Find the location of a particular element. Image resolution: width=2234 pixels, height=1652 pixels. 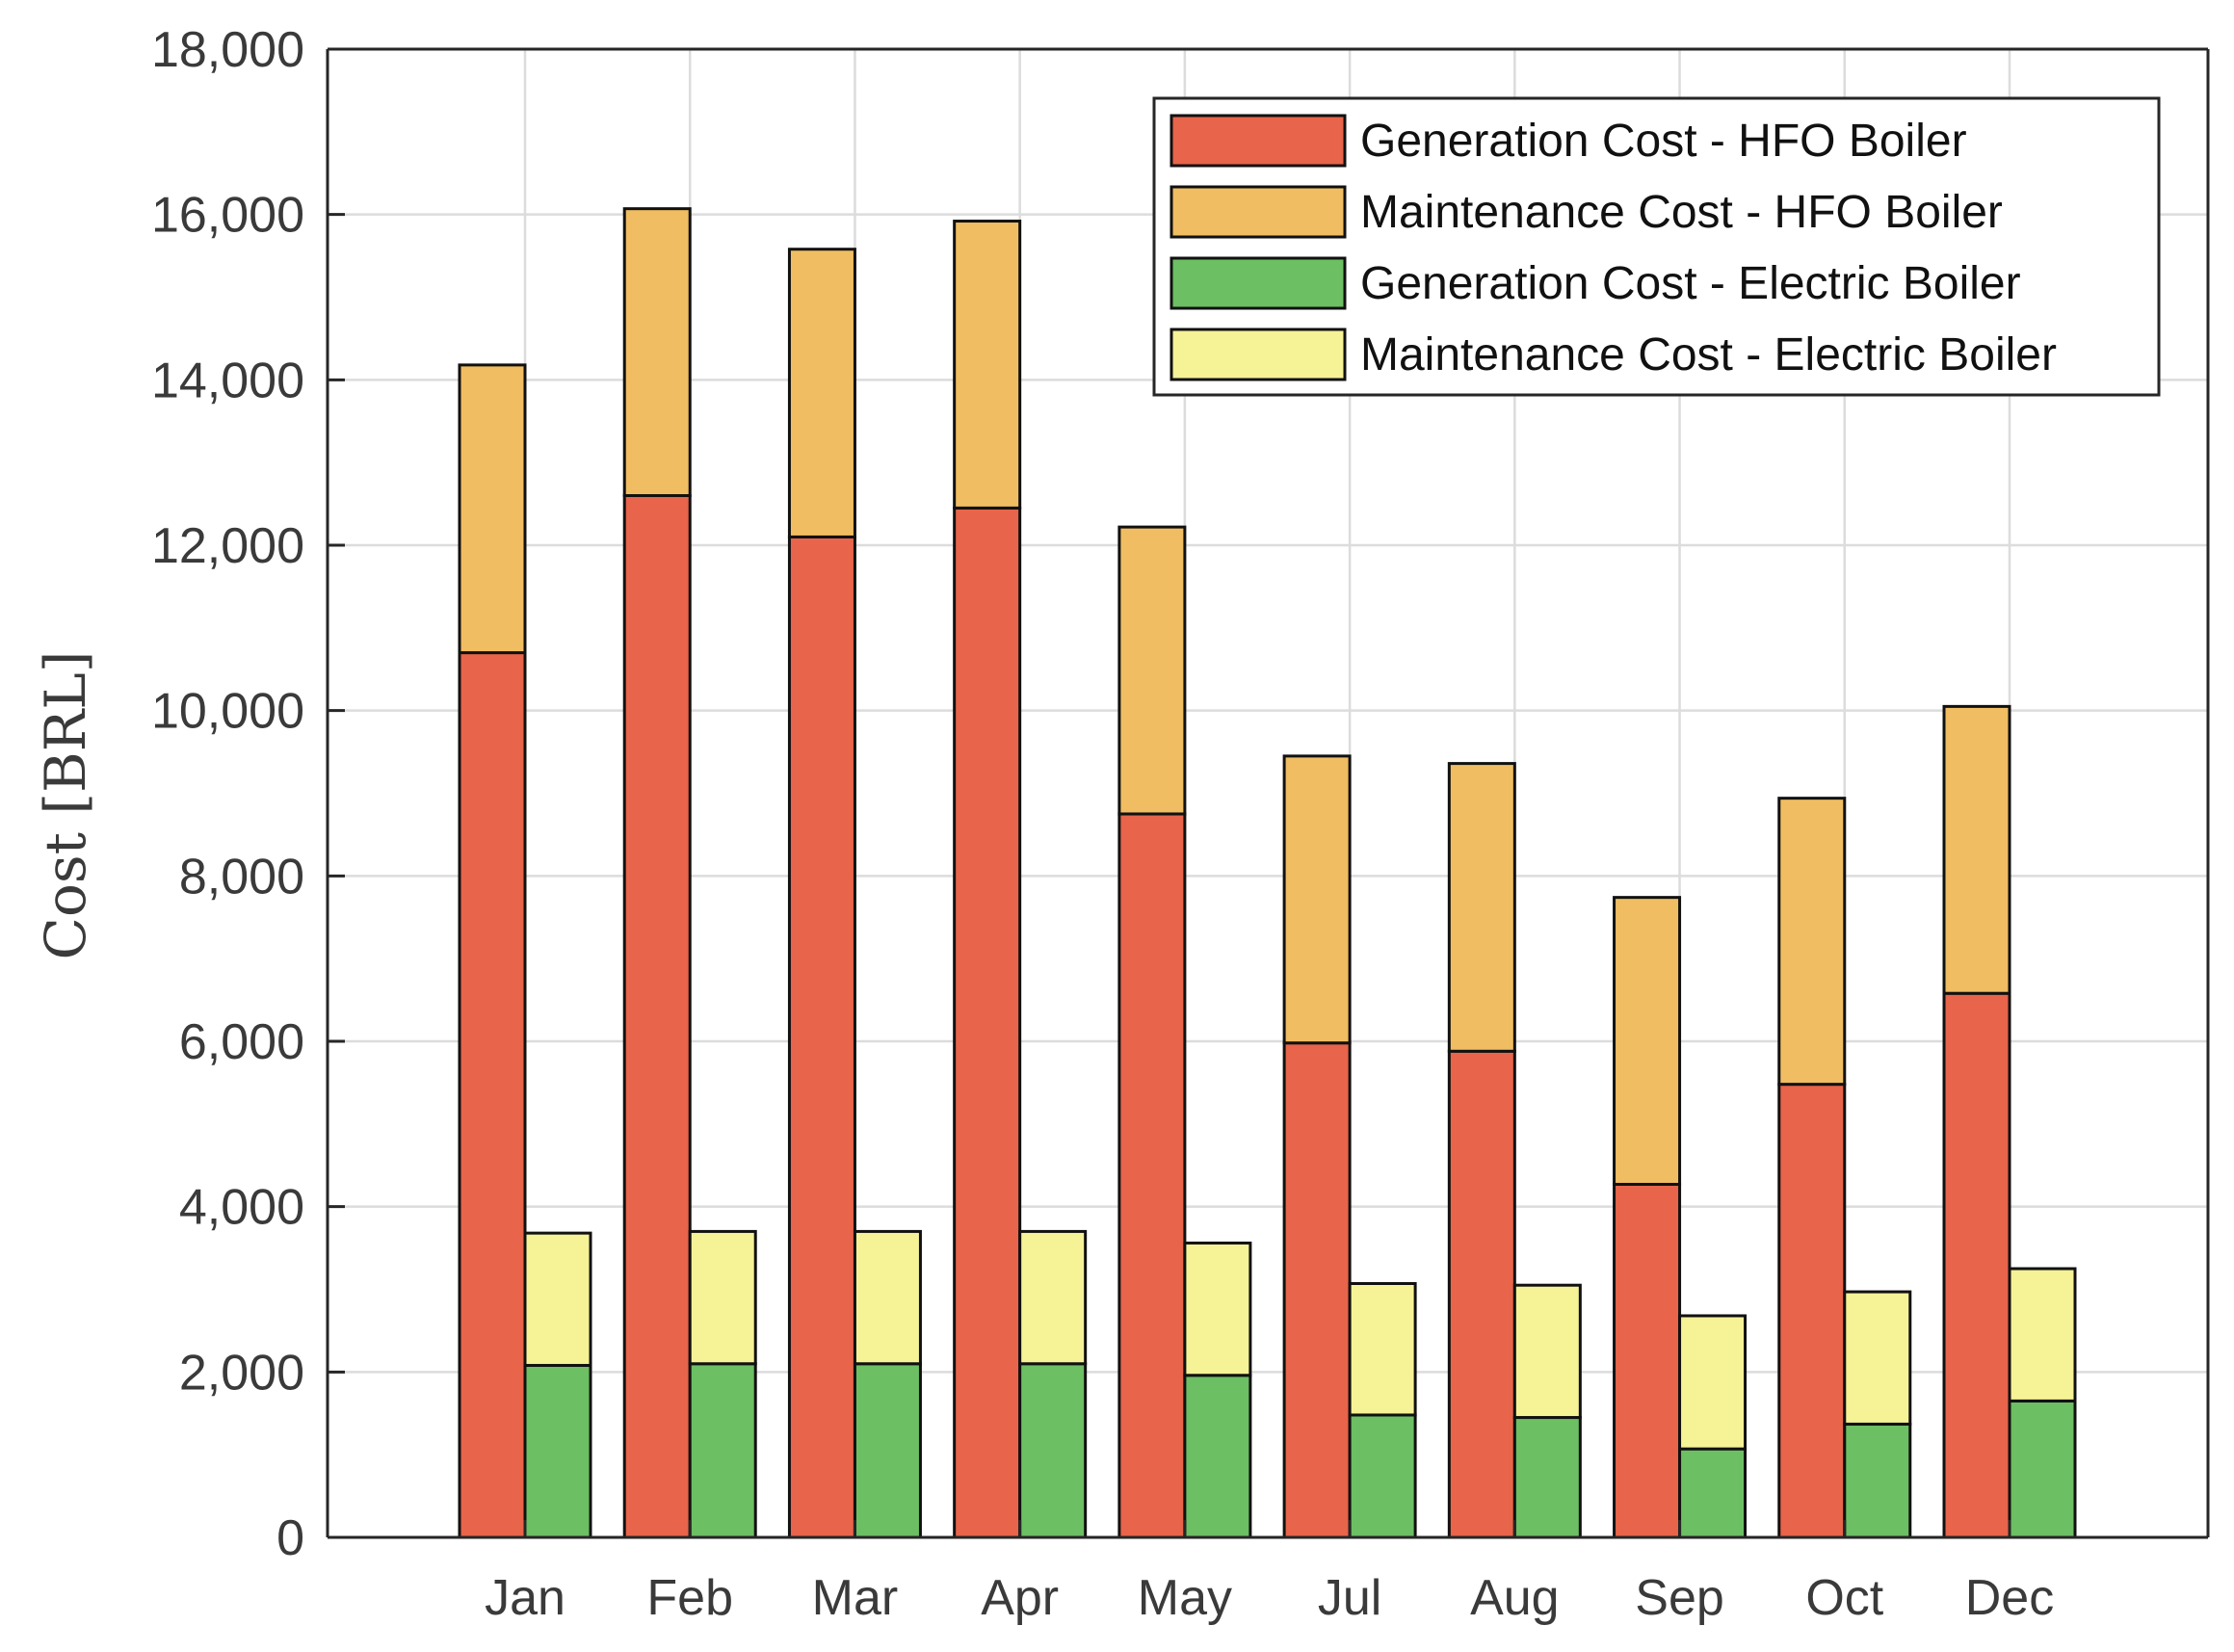

bar-mar-maintenance-cost-hfo-boiler is located at coordinates (821, 393).